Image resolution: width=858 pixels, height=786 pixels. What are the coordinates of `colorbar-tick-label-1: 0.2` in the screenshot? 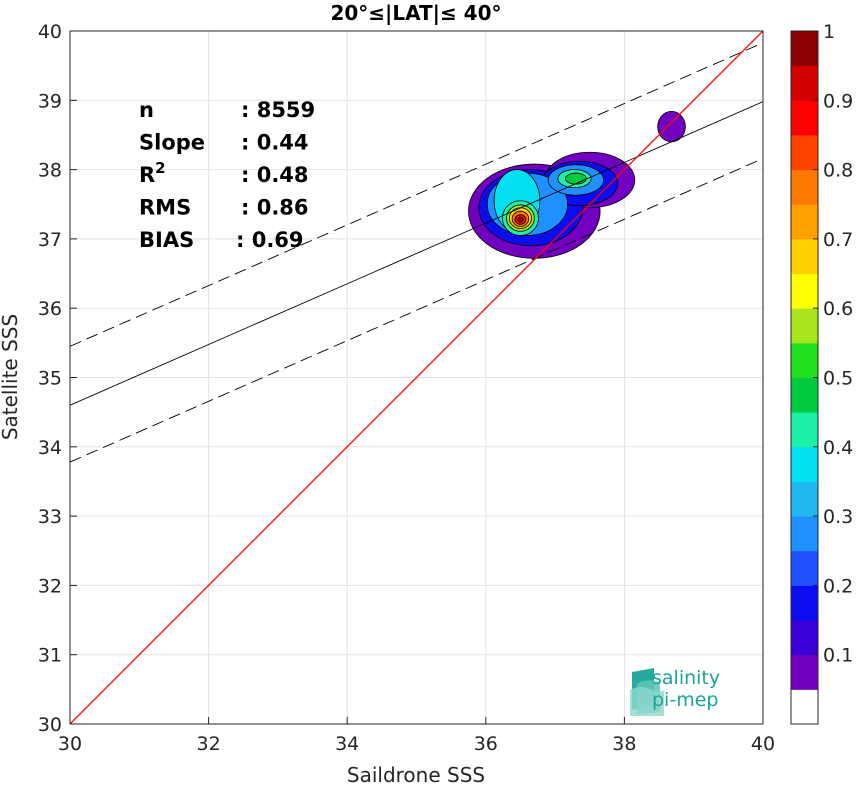 It's located at (838, 586).